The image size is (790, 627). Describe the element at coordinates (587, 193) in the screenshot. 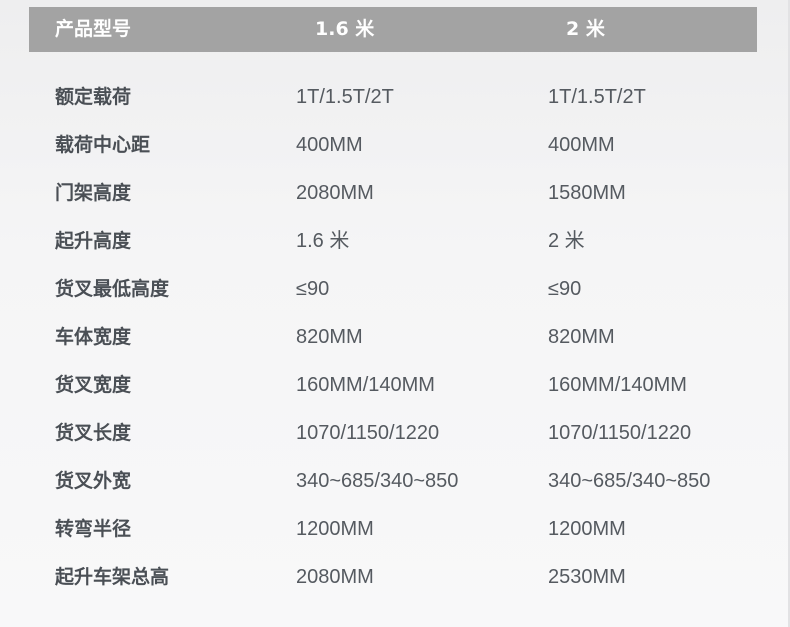

I see `cell-col2: 1580MM` at that location.